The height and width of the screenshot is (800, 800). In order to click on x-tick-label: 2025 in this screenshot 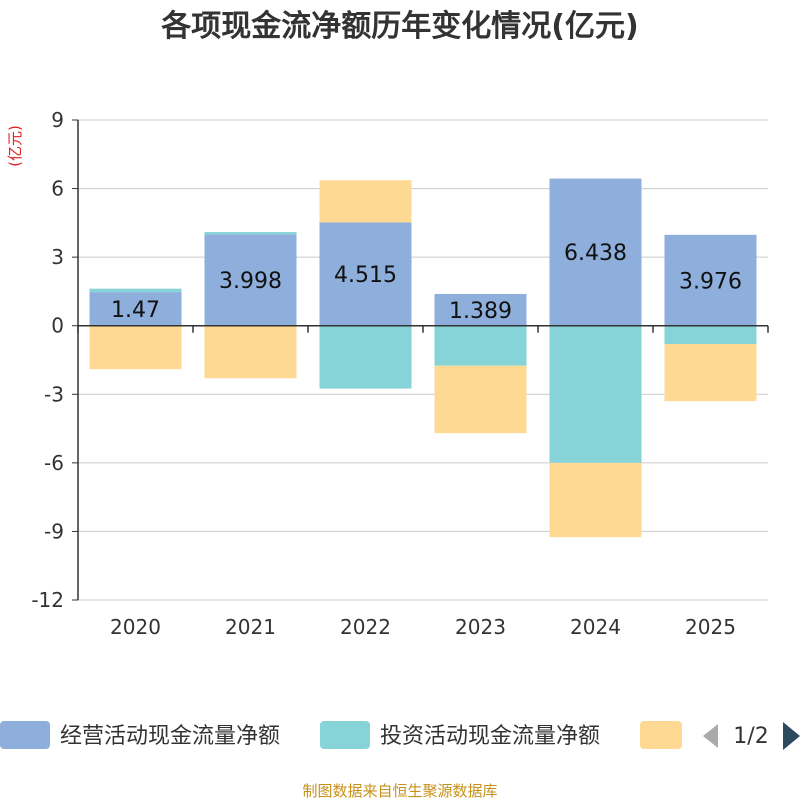, I will do `click(710, 627)`.